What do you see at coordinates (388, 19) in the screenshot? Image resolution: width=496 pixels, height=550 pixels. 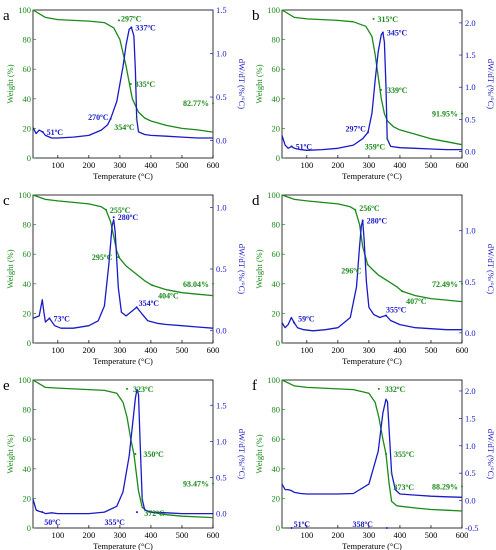 I see `annotation-label: 315ºC` at bounding box center [388, 19].